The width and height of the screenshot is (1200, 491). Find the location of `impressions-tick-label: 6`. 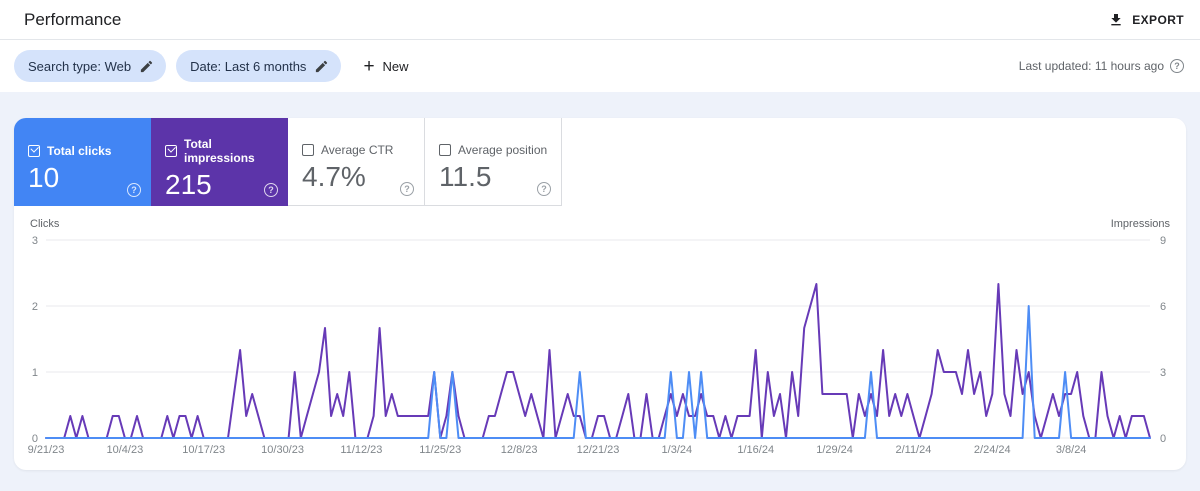

impressions-tick-label: 6 is located at coordinates (1163, 307).